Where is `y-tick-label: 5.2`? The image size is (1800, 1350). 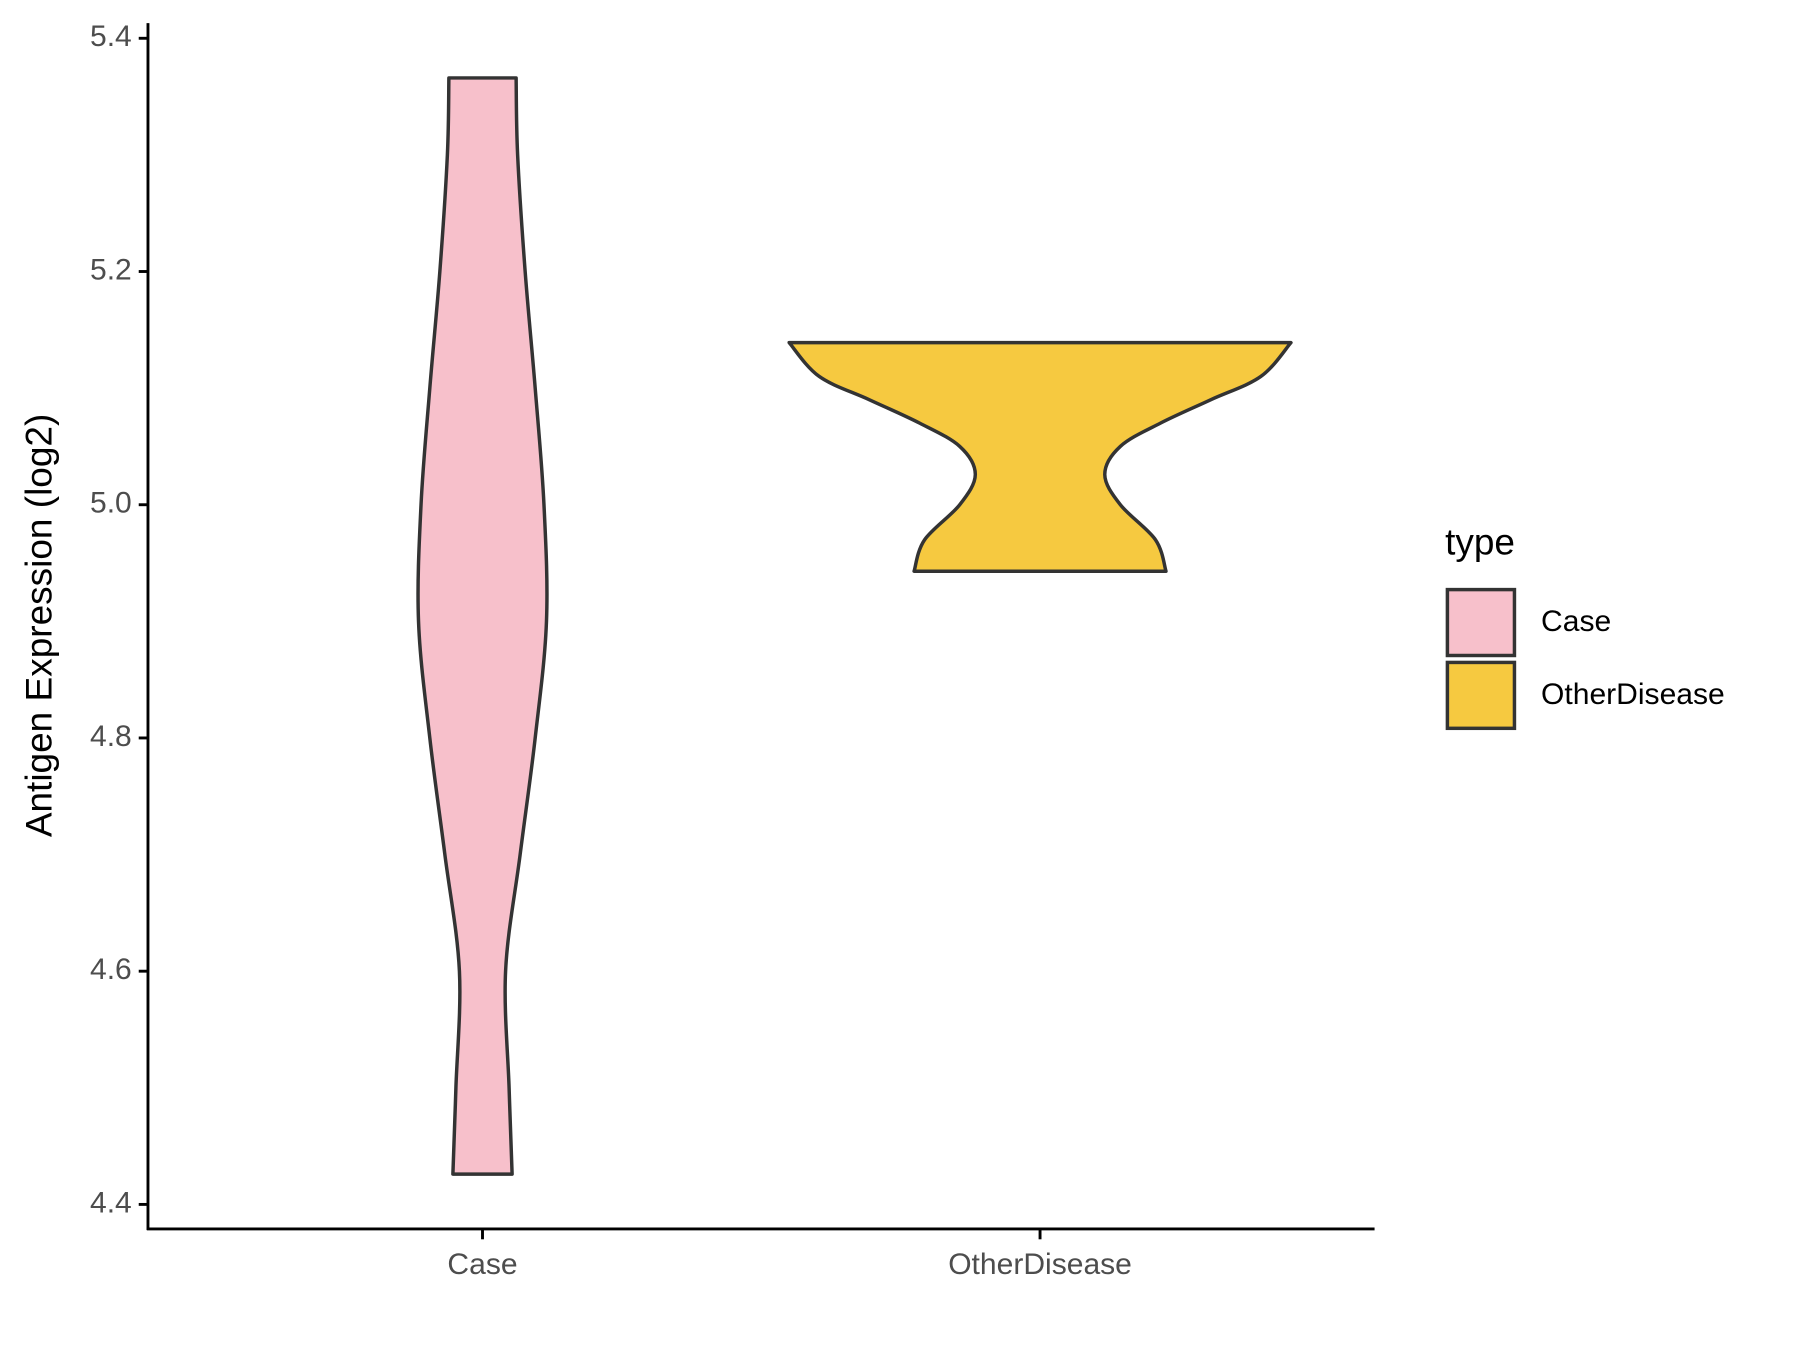
y-tick-label: 5.2 is located at coordinates (111, 269).